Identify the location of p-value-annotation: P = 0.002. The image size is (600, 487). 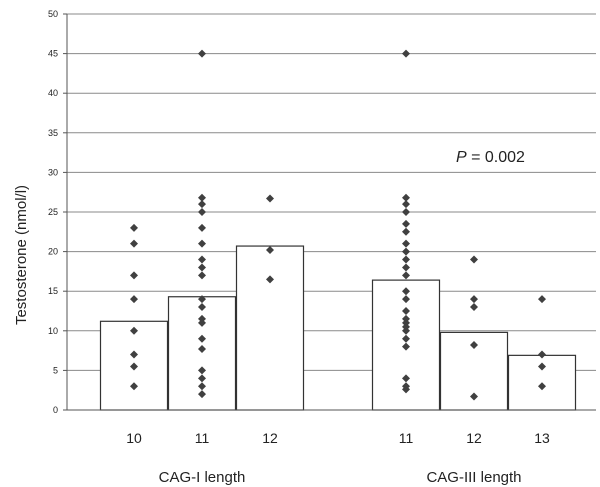
(490, 157).